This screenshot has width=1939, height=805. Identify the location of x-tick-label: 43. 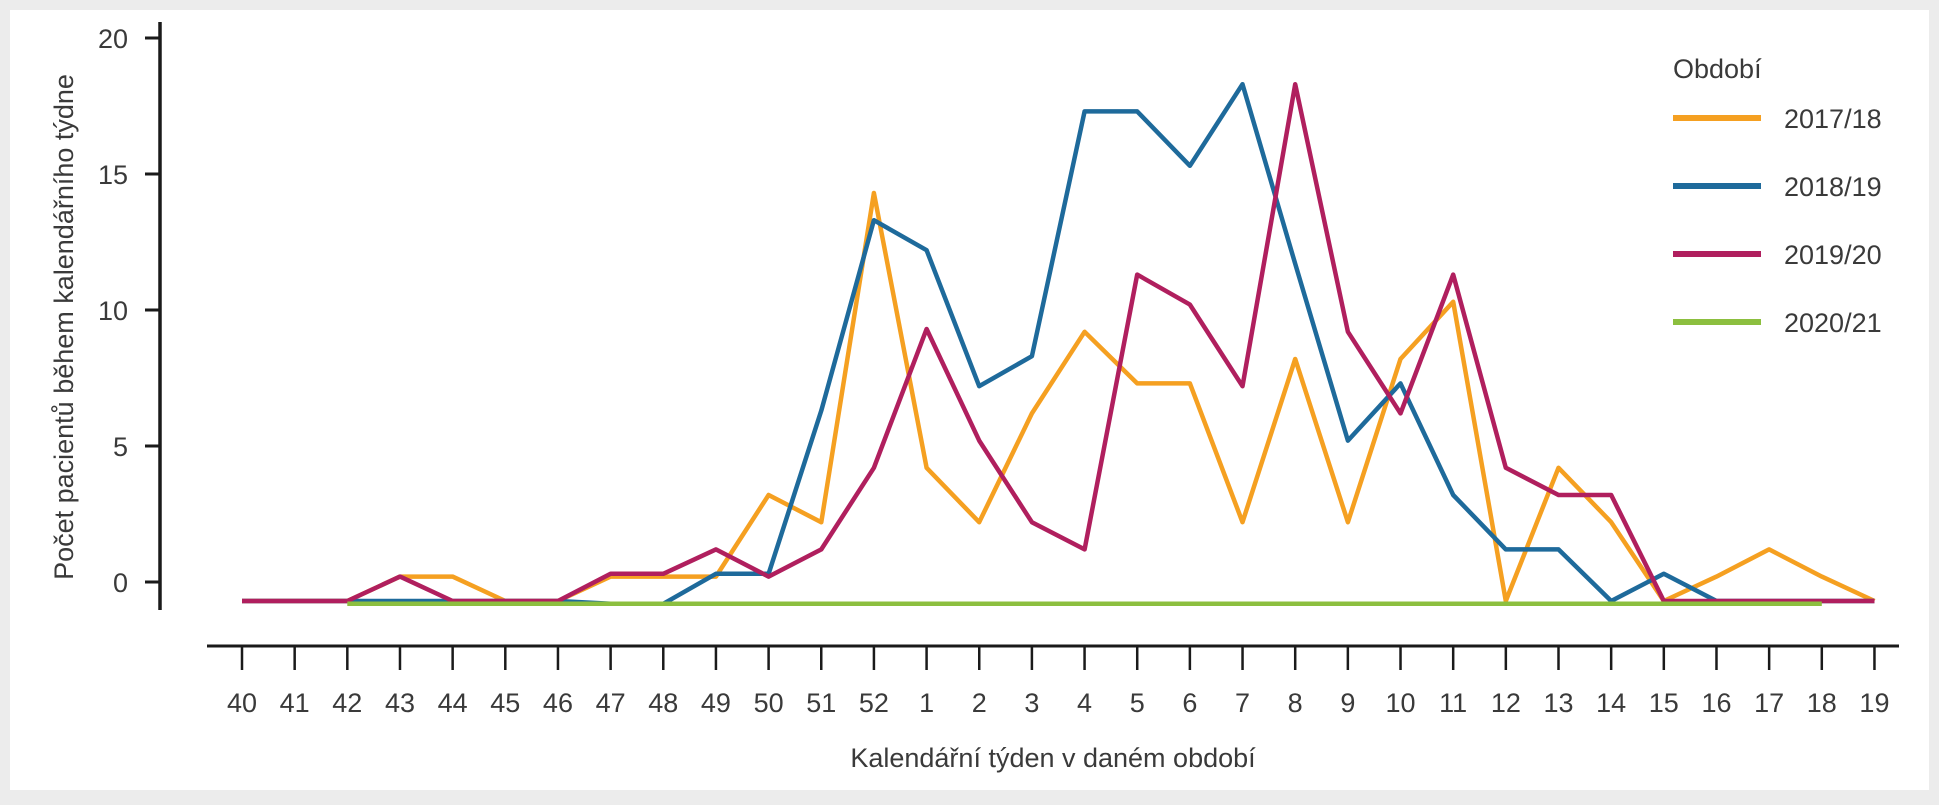
(400, 703).